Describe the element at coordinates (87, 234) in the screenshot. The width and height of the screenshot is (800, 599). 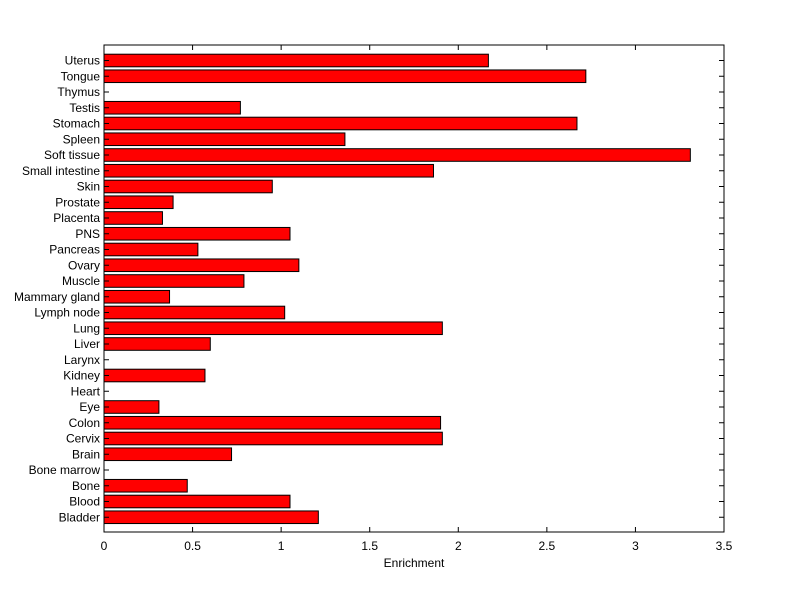
I see `y-tick-label: PNS` at that location.